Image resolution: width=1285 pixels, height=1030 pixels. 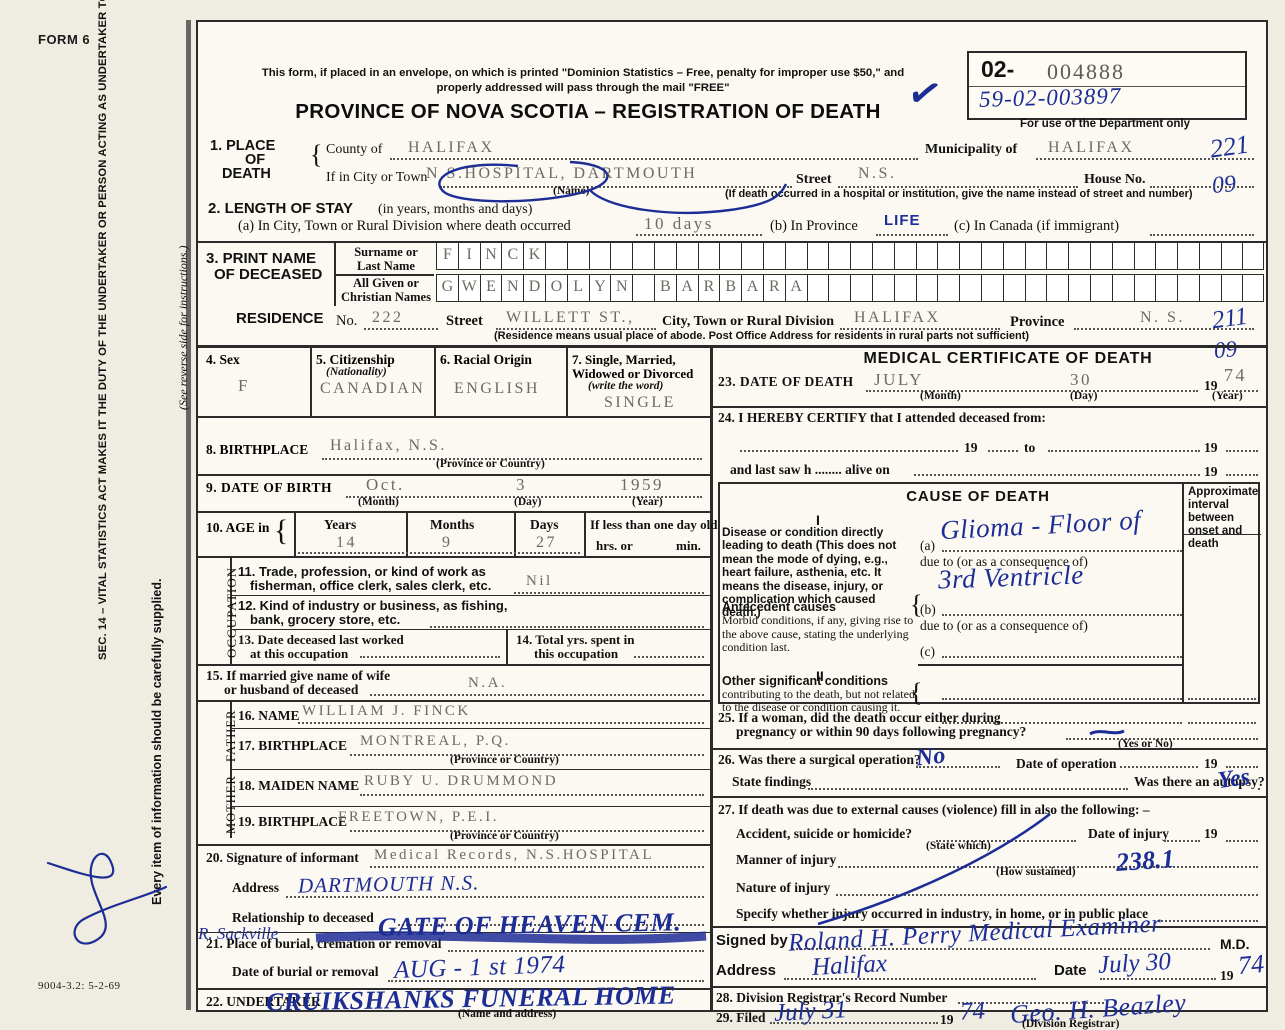 I want to click on print-name-divider-v, so click(x=335, y=274).